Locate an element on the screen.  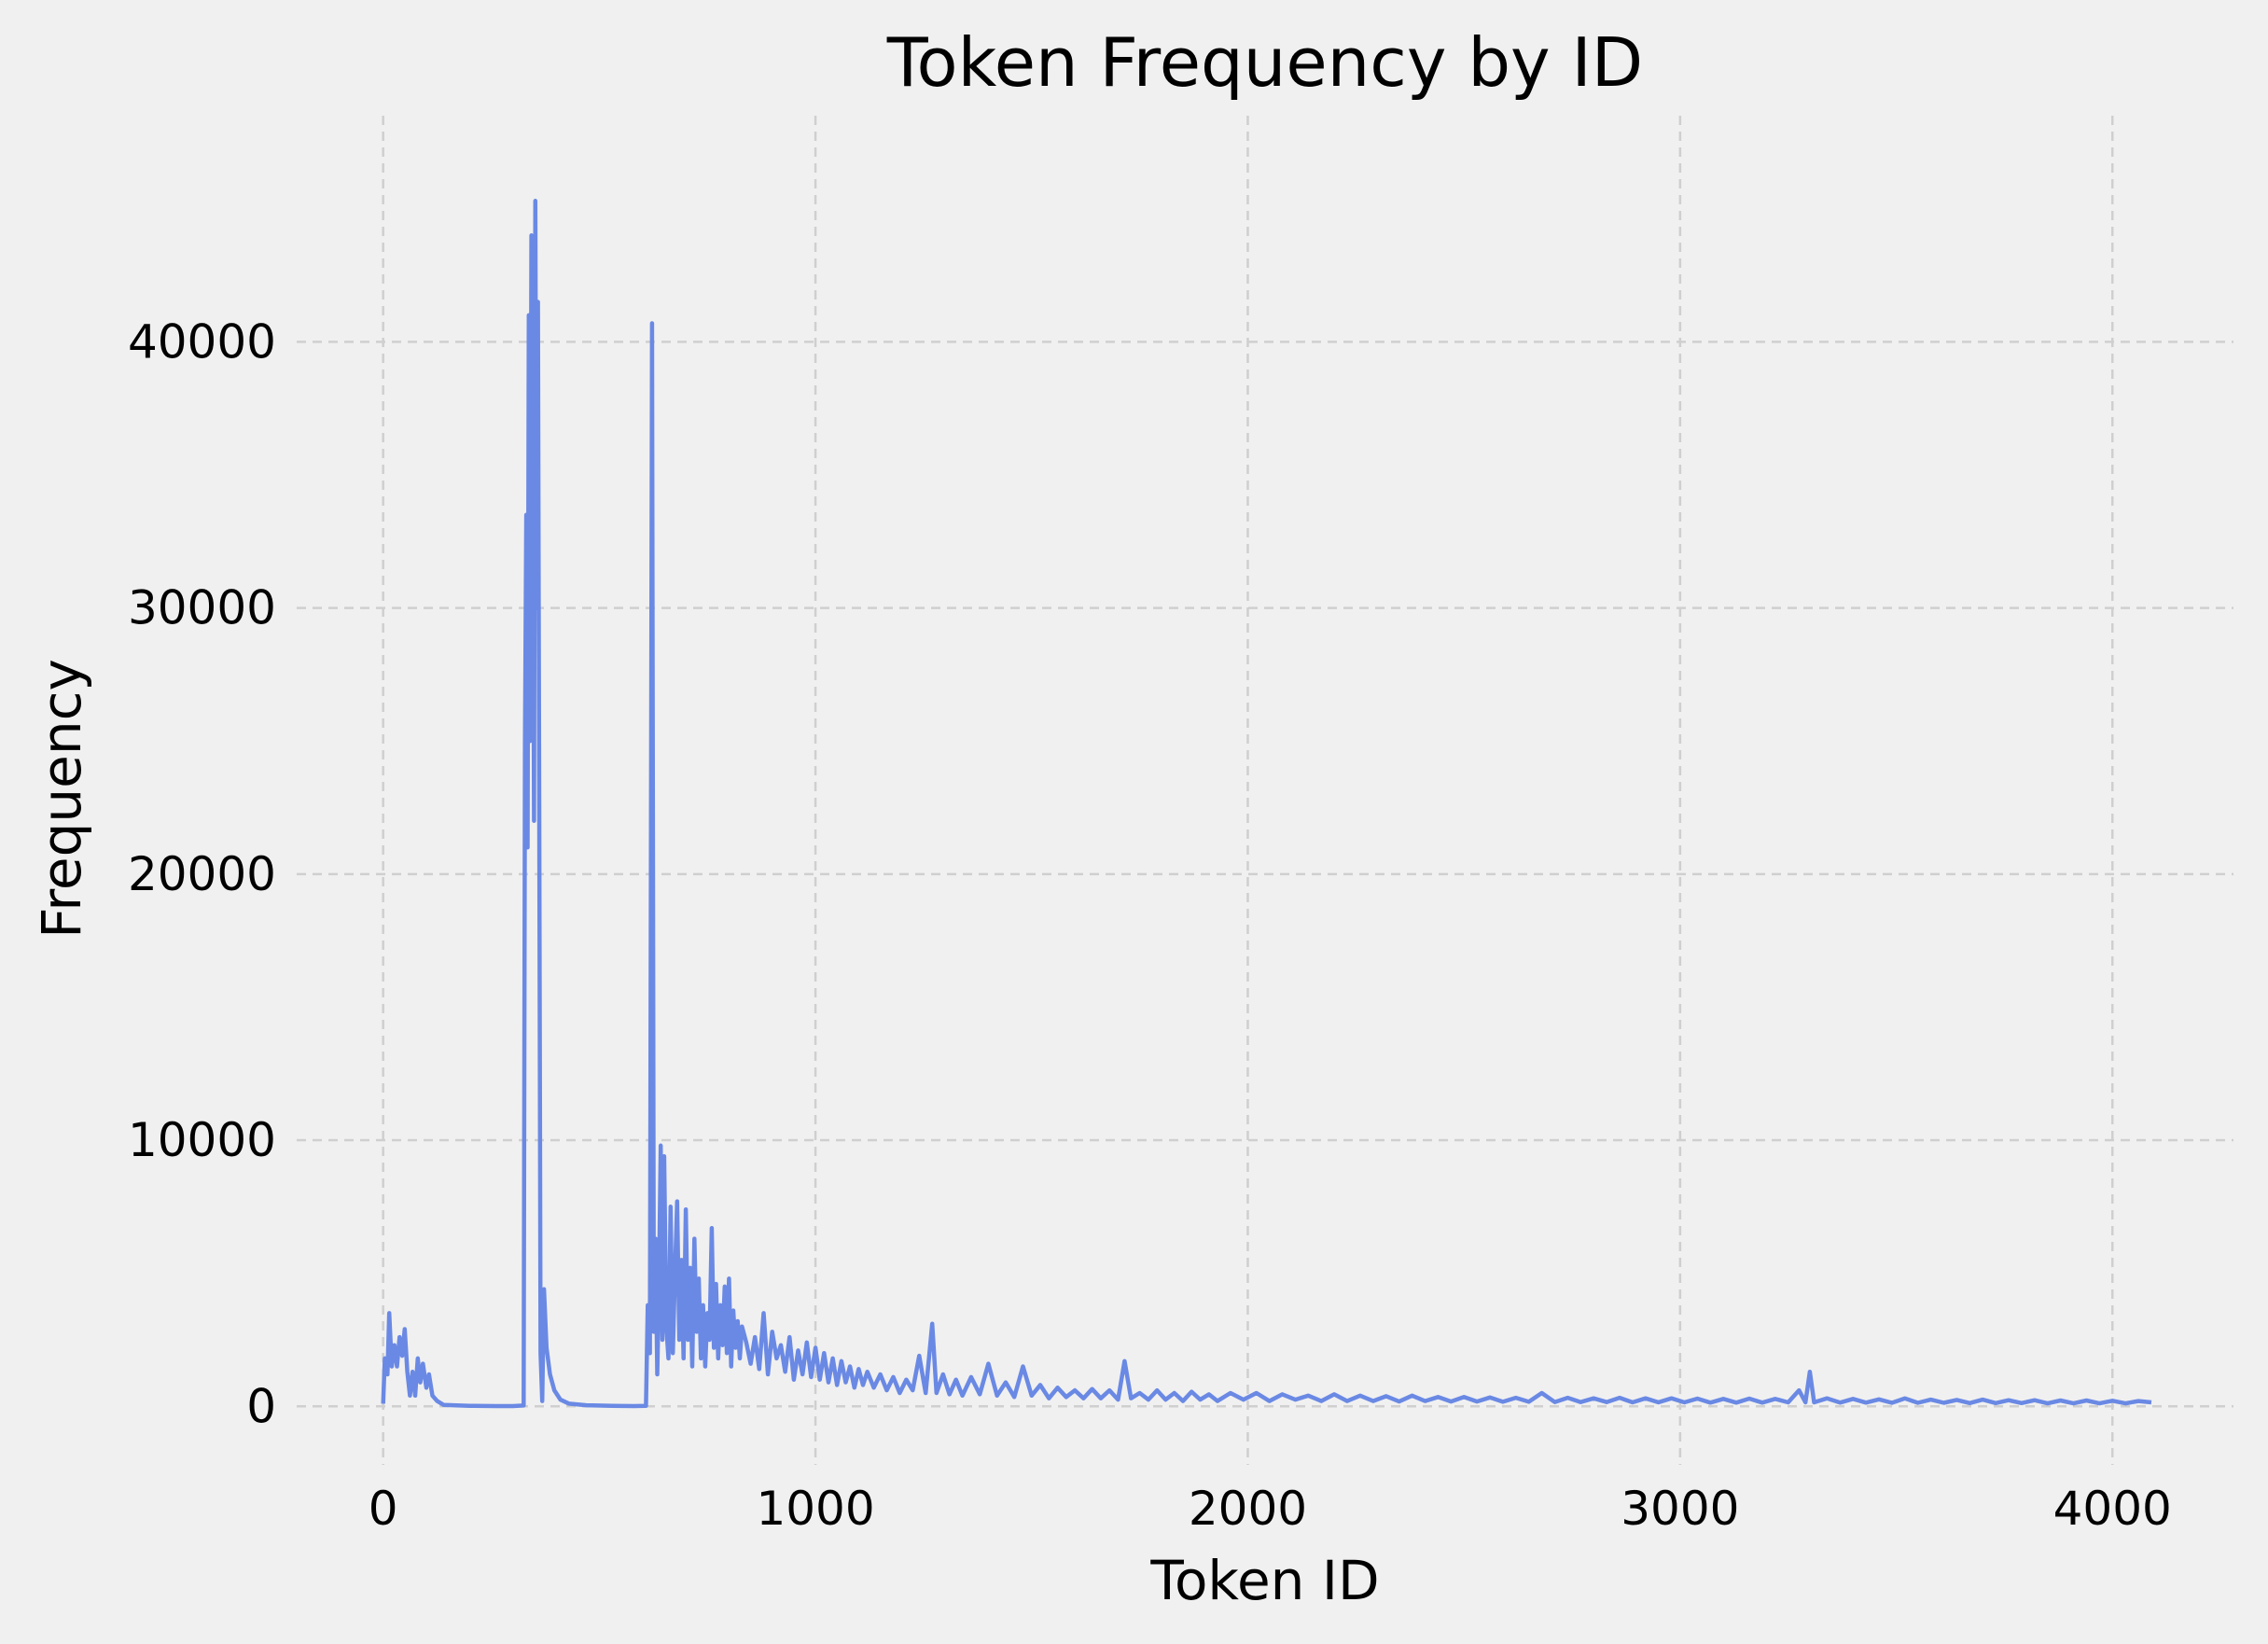
x-tick-label: 3000 is located at coordinates (1680, 1509).